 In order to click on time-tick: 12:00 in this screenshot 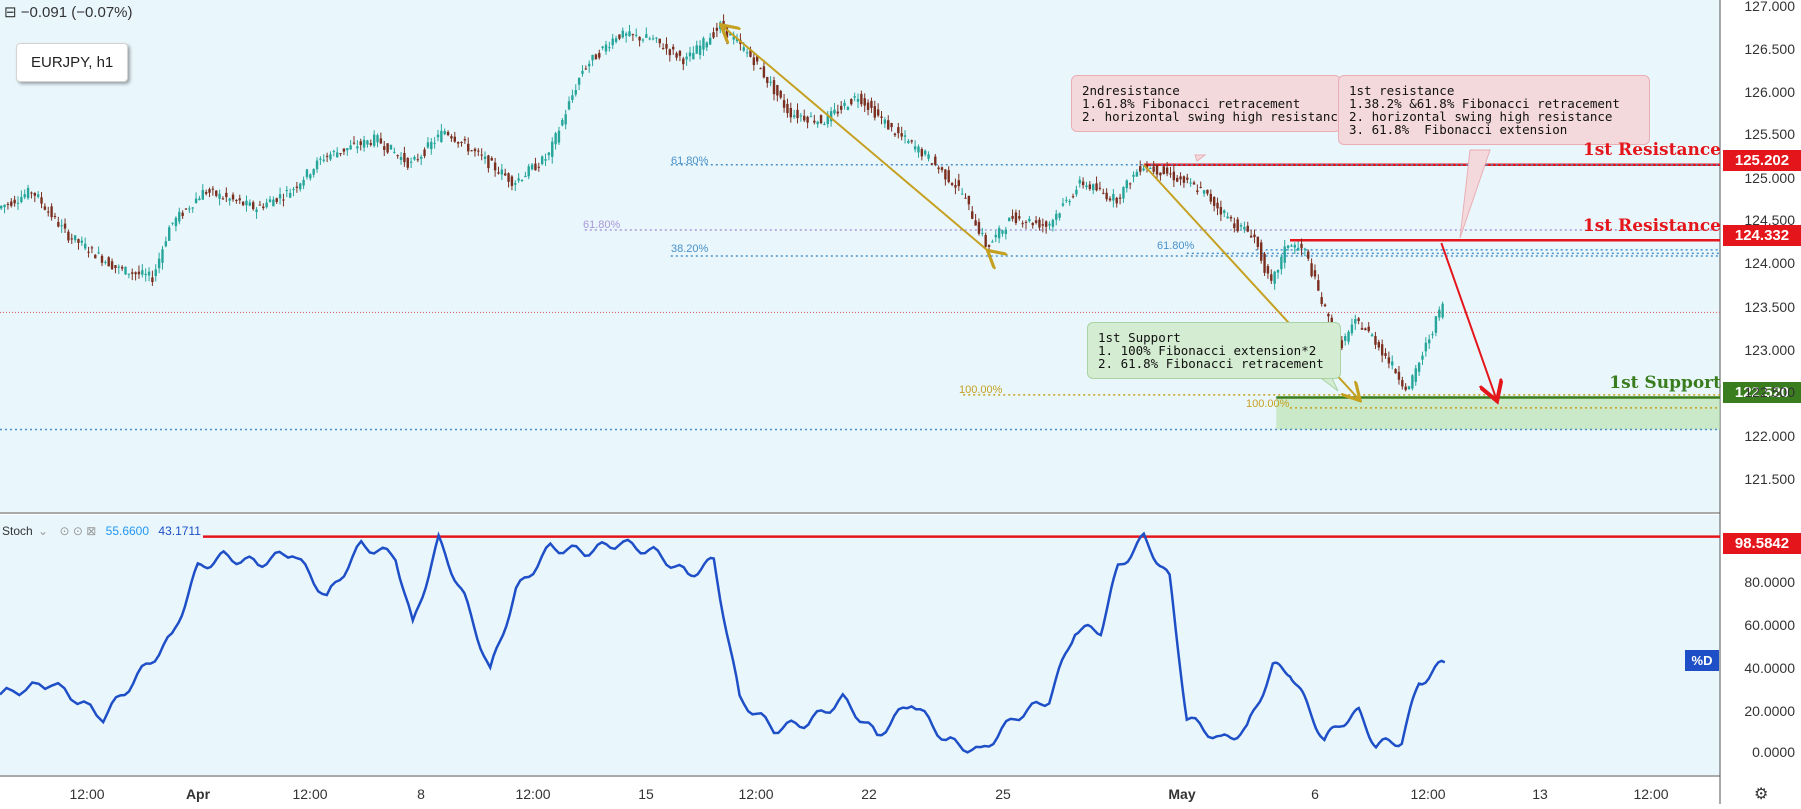, I will do `click(756, 794)`.